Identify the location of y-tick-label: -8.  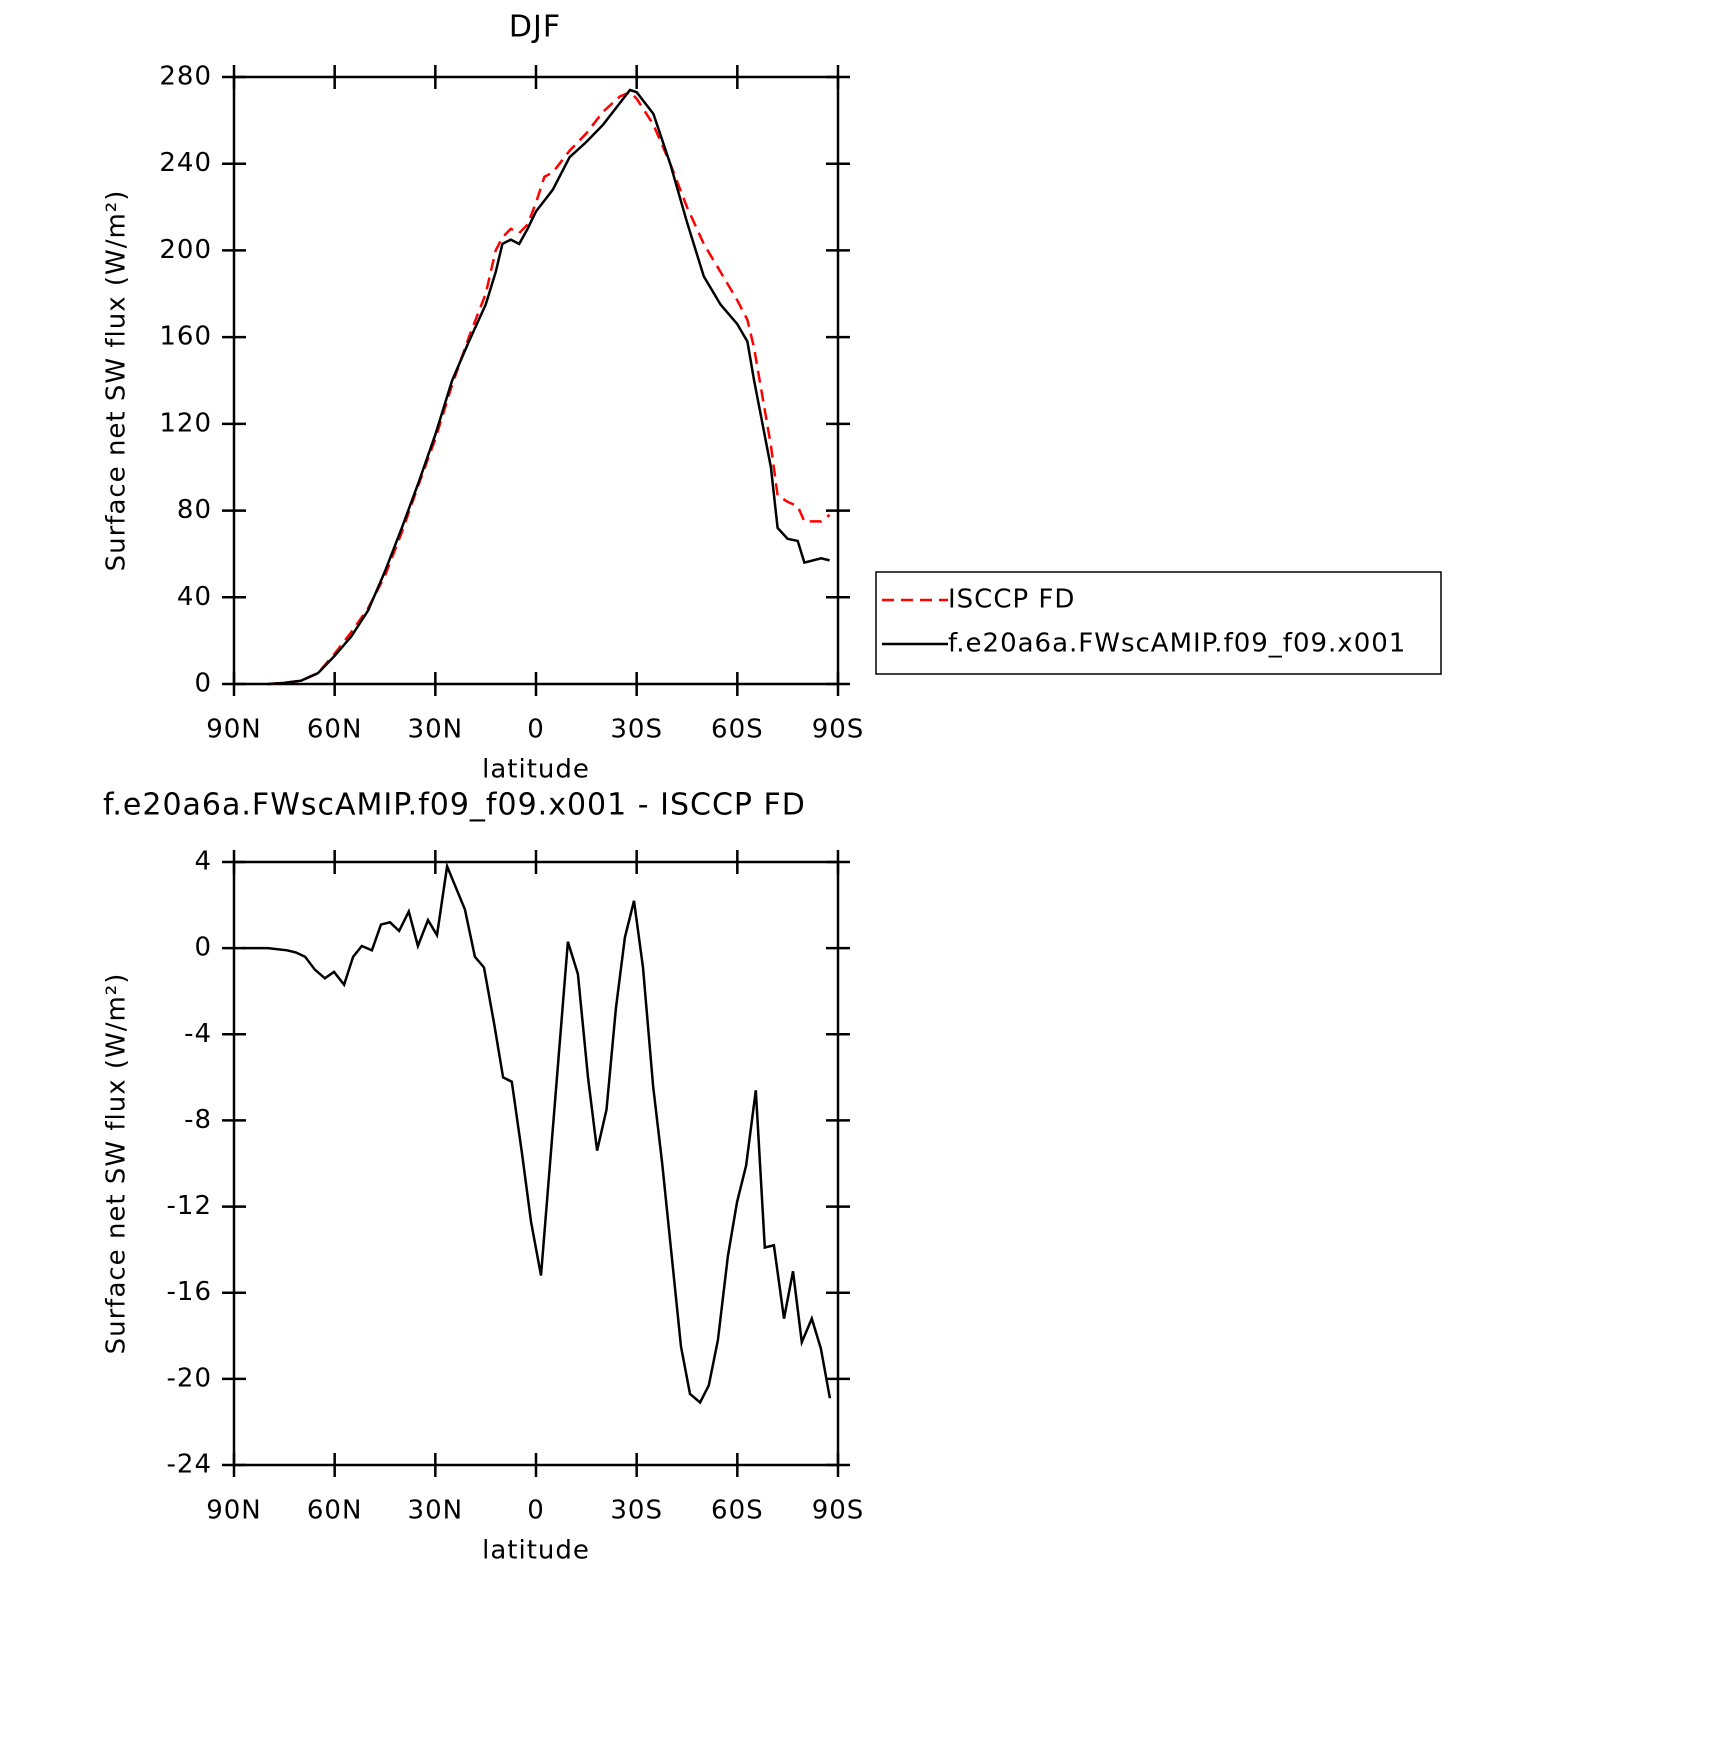
(198, 1120).